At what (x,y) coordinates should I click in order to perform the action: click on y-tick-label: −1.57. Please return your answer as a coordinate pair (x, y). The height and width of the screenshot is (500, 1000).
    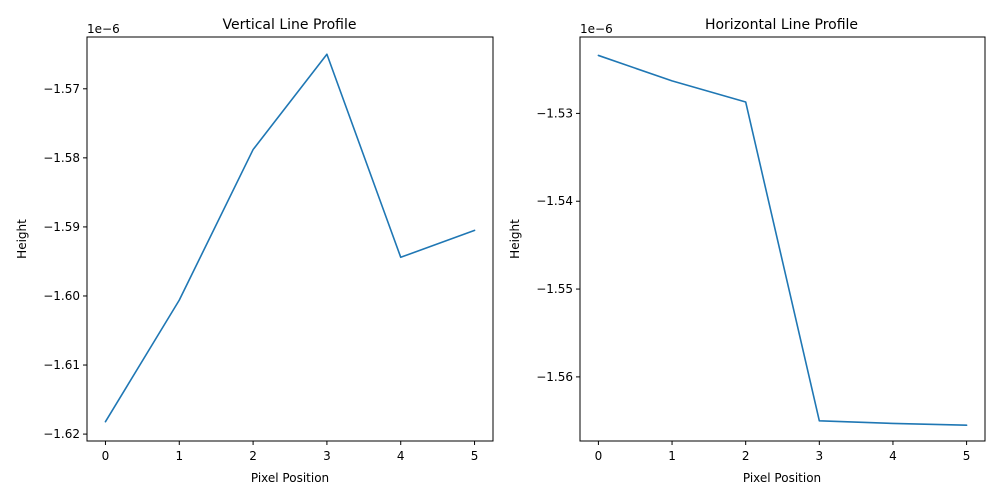
    Looking at the image, I should click on (61, 89).